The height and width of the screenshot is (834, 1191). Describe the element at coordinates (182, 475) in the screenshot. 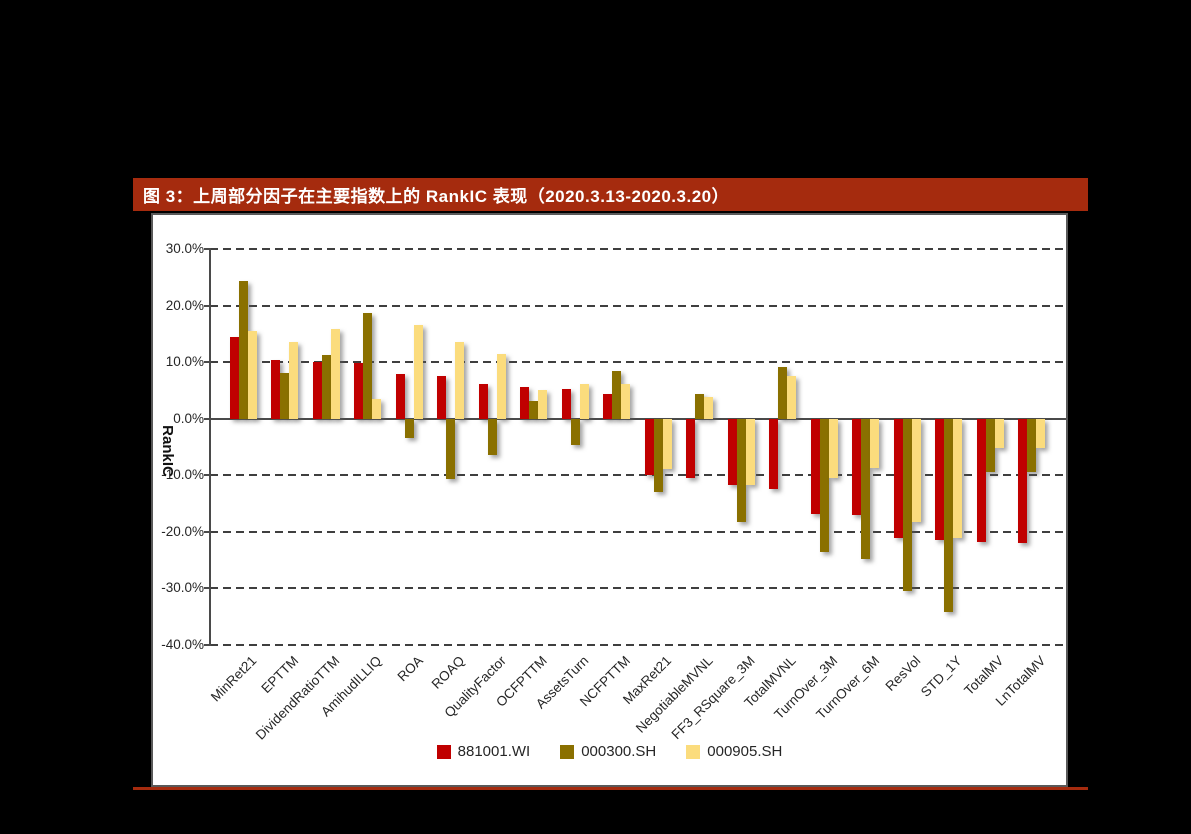

I see `y-axis-tick-label: -10.0%` at that location.